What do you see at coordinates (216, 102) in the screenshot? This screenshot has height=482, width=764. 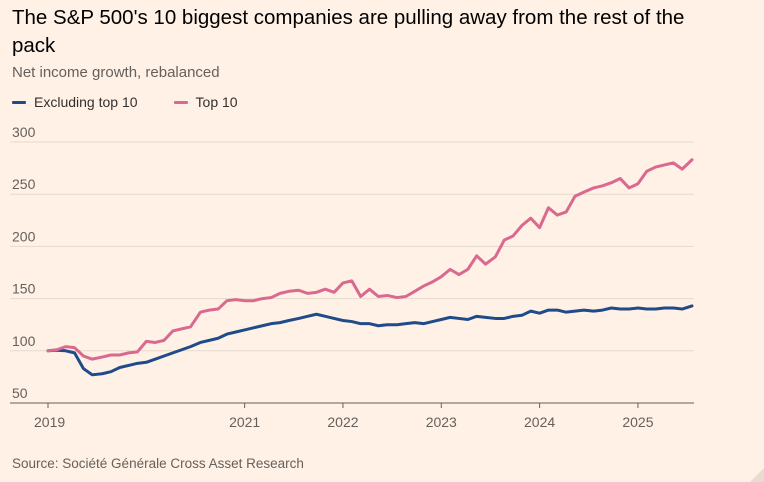 I see `legend-label-top-10: Top 10` at bounding box center [216, 102].